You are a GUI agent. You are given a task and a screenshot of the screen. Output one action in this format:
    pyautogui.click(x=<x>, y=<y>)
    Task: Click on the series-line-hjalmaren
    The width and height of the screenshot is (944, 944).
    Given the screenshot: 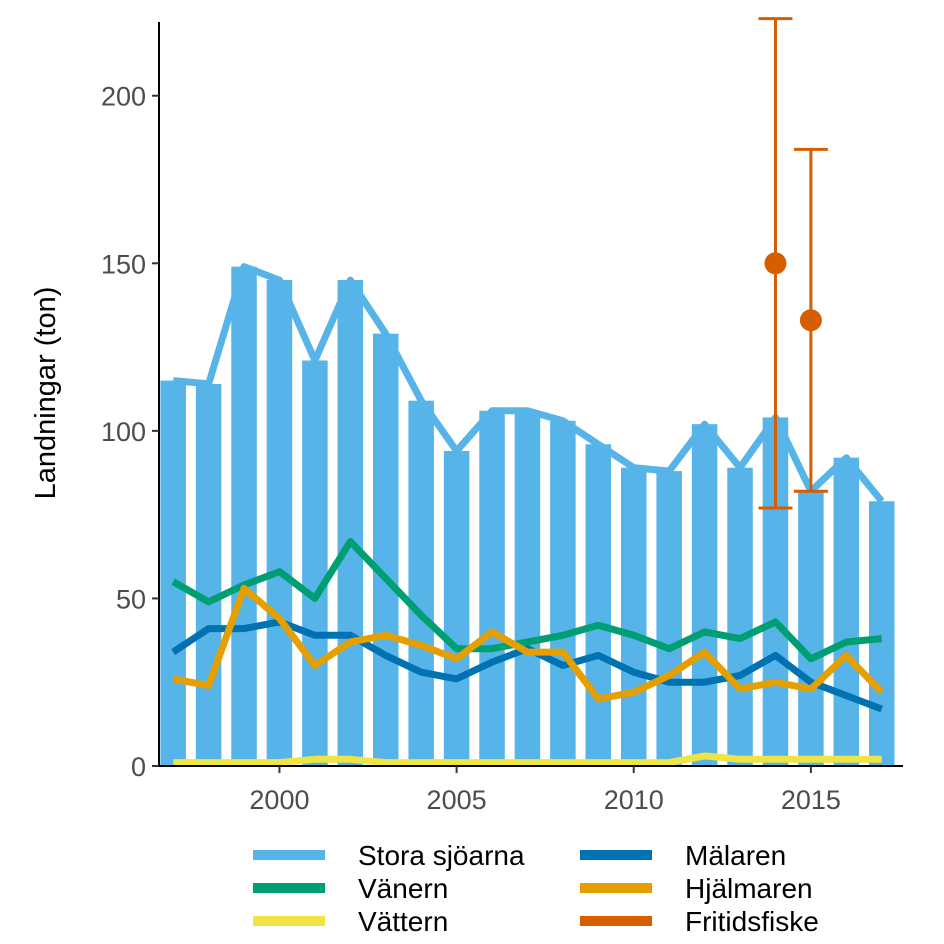 What is the action you would take?
    pyautogui.click(x=528, y=643)
    